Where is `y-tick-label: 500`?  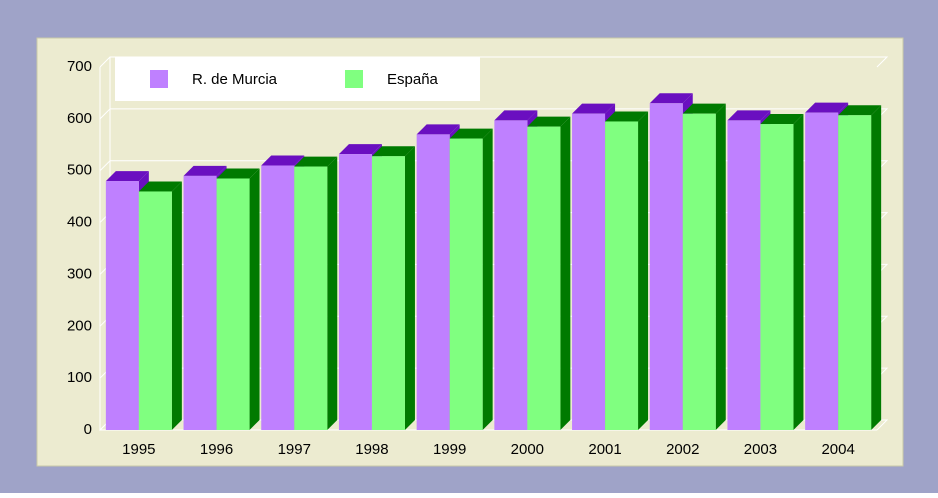 y-tick-label: 500 is located at coordinates (79, 170).